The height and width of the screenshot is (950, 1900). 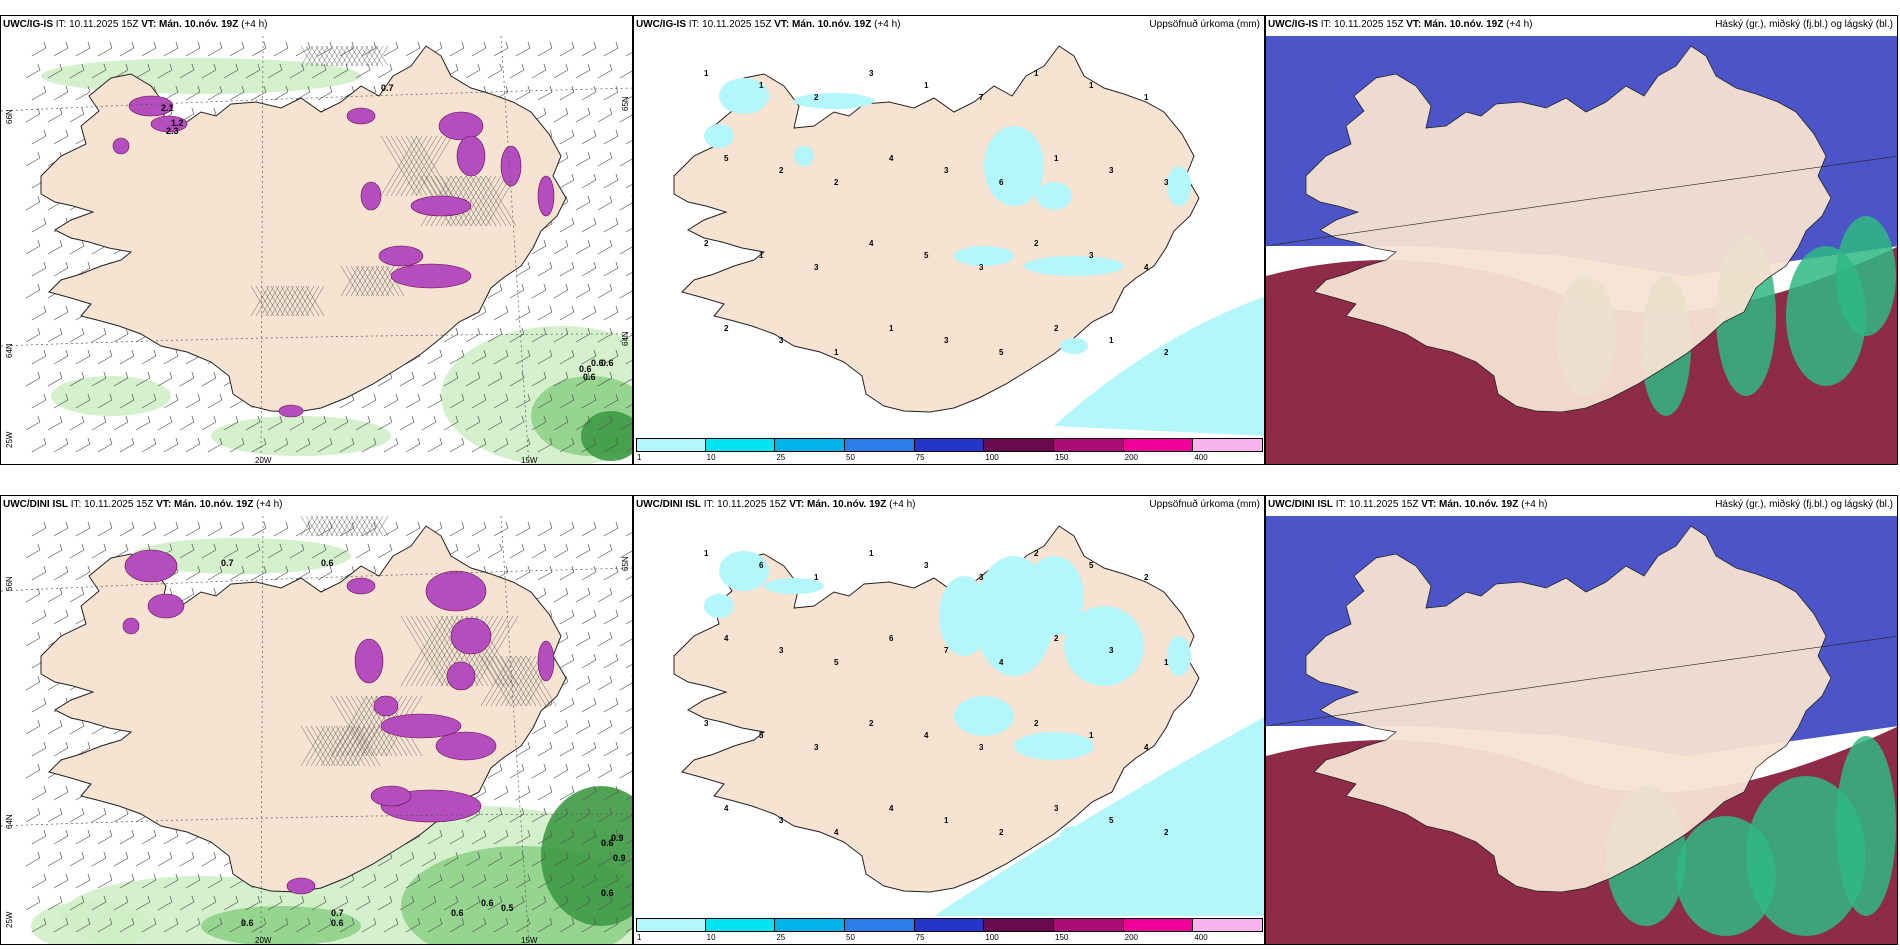 What do you see at coordinates (981, 97) in the screenshot?
I see `precip-value: 7` at bounding box center [981, 97].